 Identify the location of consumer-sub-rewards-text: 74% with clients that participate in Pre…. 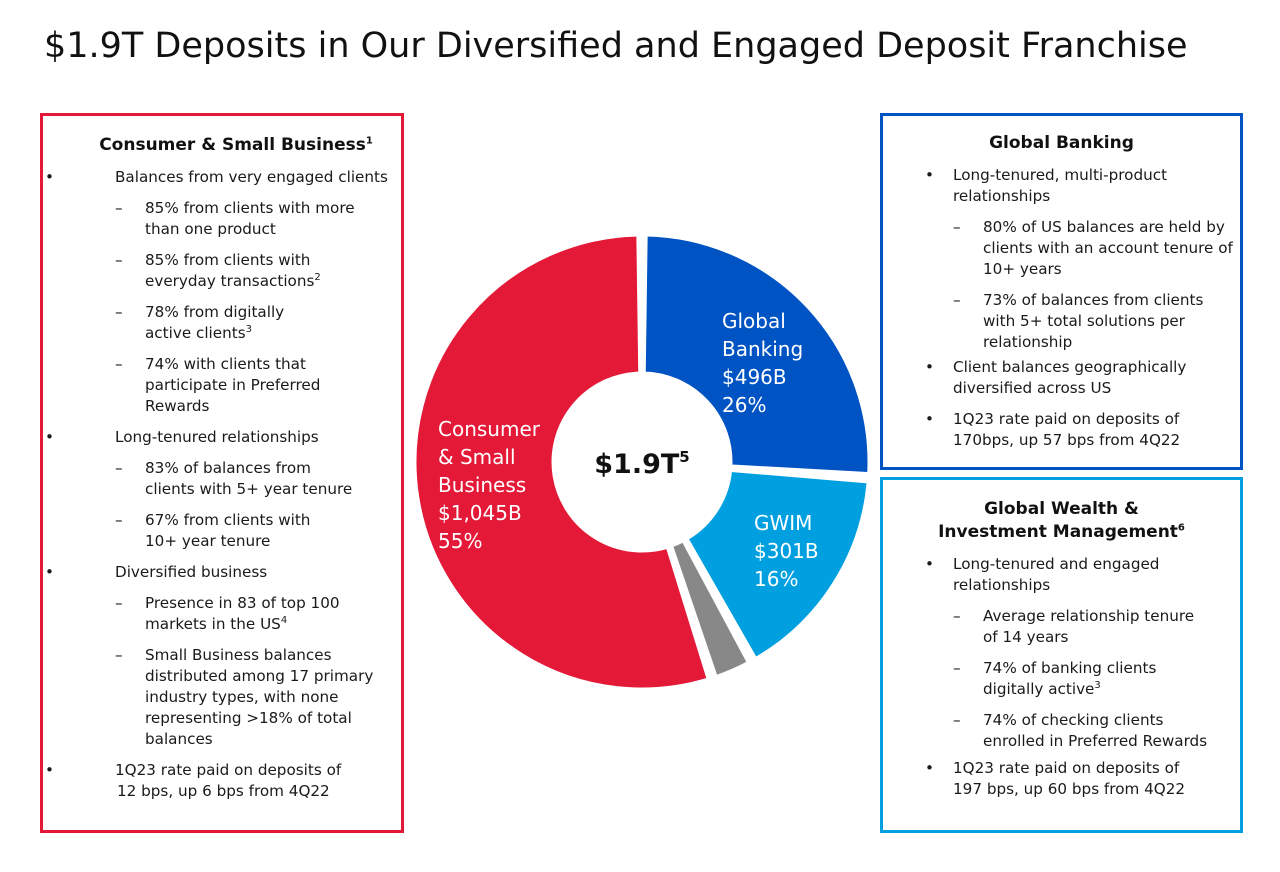
(233, 385).